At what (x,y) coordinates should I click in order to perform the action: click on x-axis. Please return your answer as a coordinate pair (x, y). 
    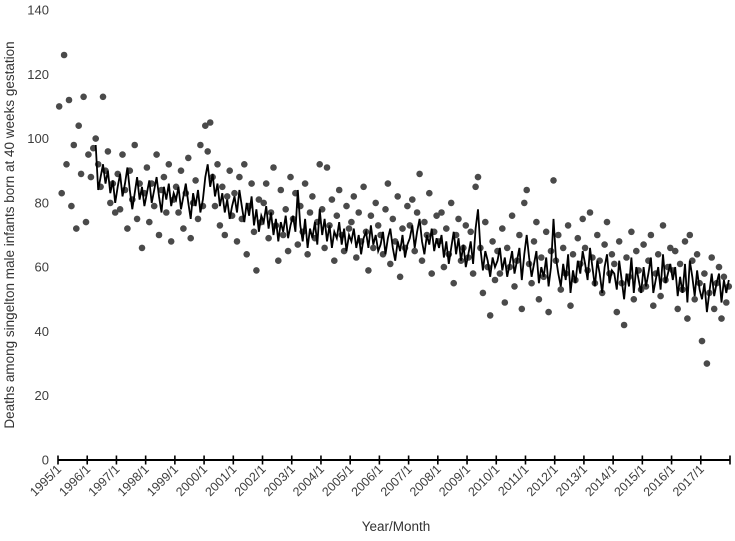
    Looking at the image, I should click on (394, 460).